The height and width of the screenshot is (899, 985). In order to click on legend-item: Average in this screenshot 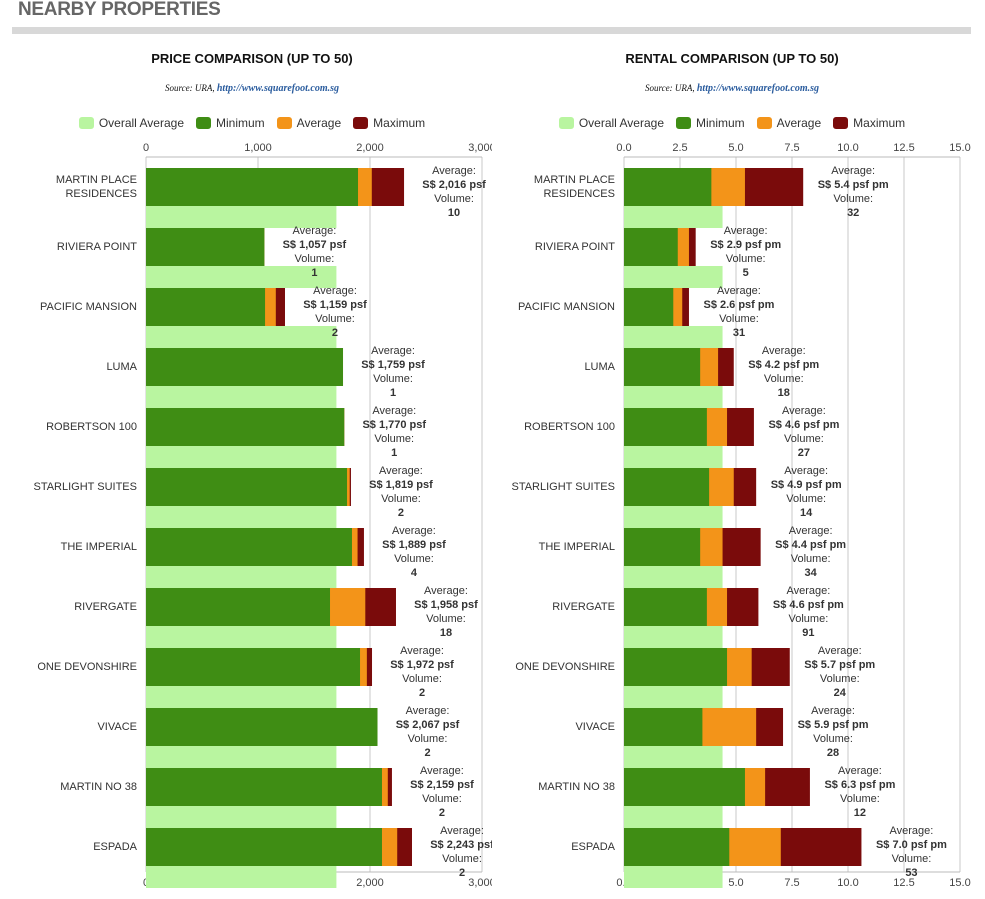, I will do `click(789, 123)`.